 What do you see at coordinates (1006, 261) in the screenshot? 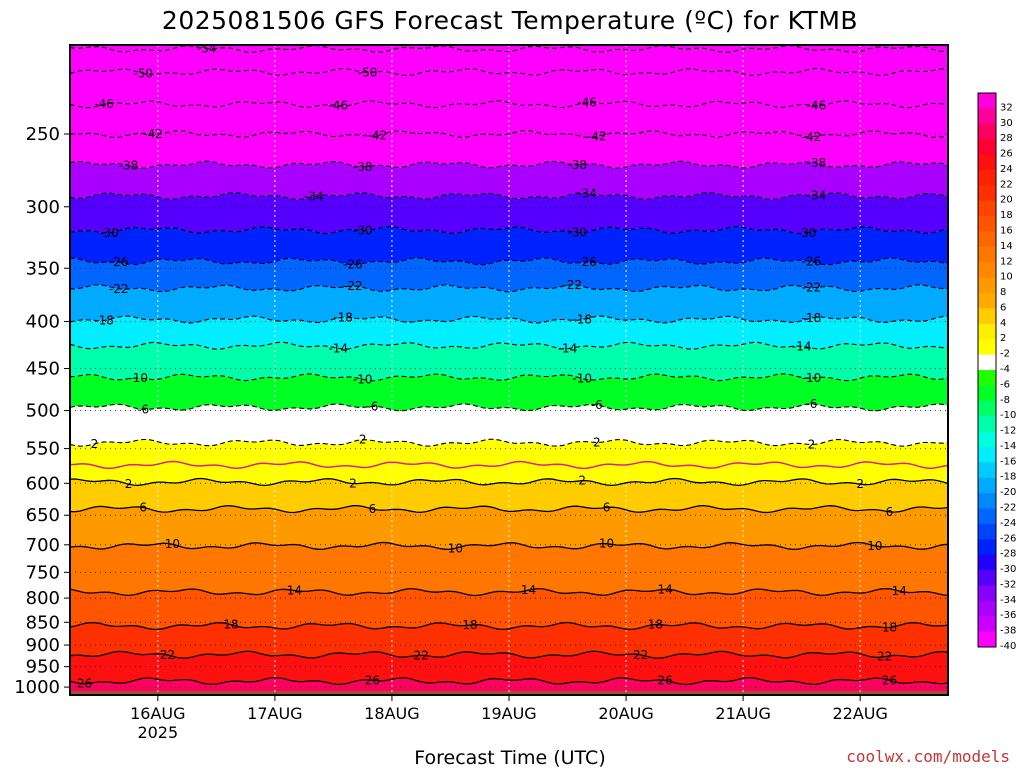
I see `color-legend-label: 12` at bounding box center [1006, 261].